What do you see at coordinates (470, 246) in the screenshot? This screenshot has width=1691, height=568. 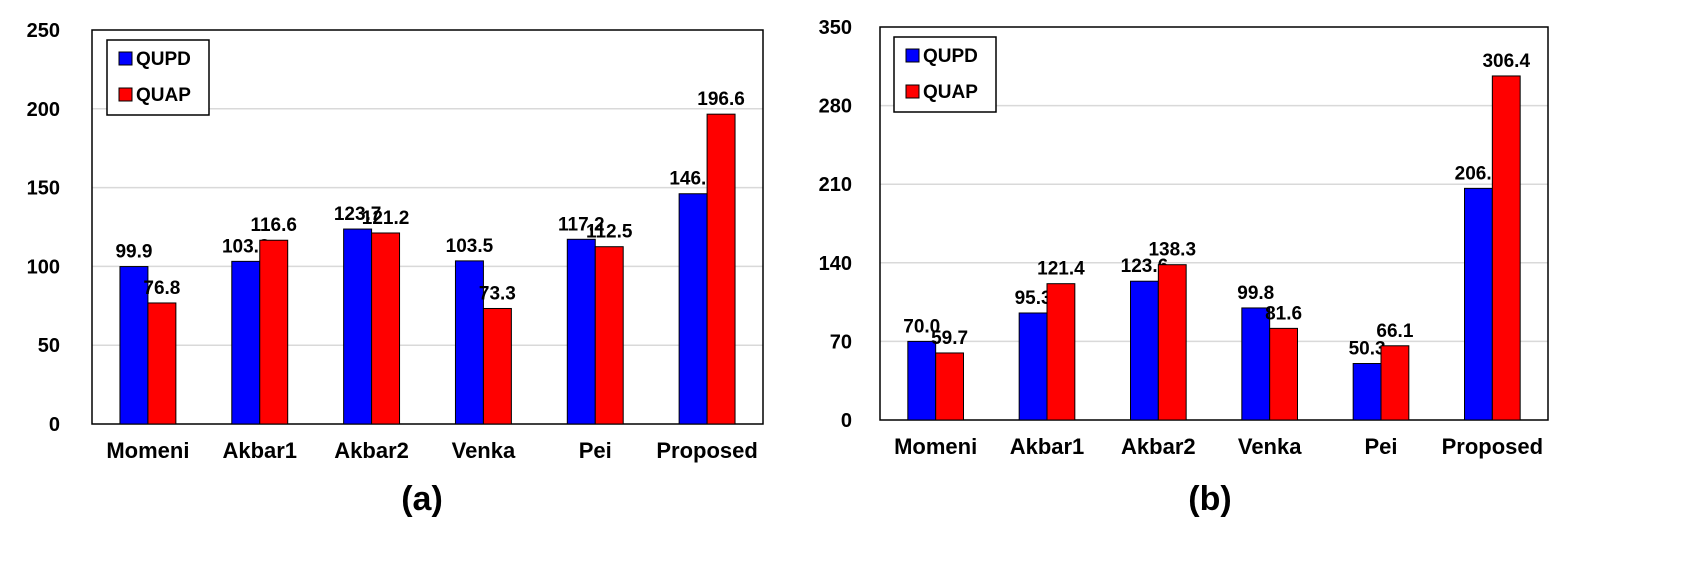 I see `data-label: 103.5` at bounding box center [470, 246].